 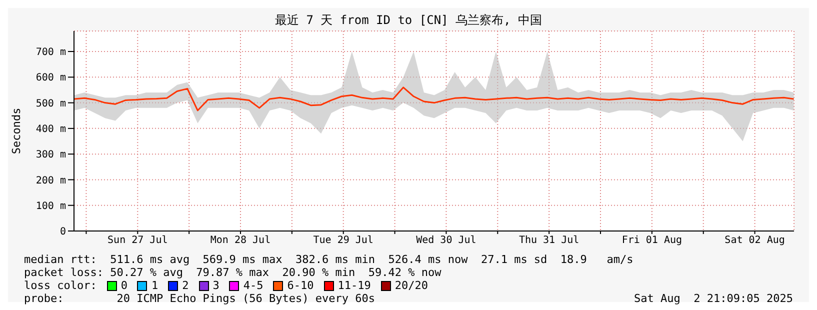 I want to click on y-axis-title: Seconds, so click(x=16, y=131).